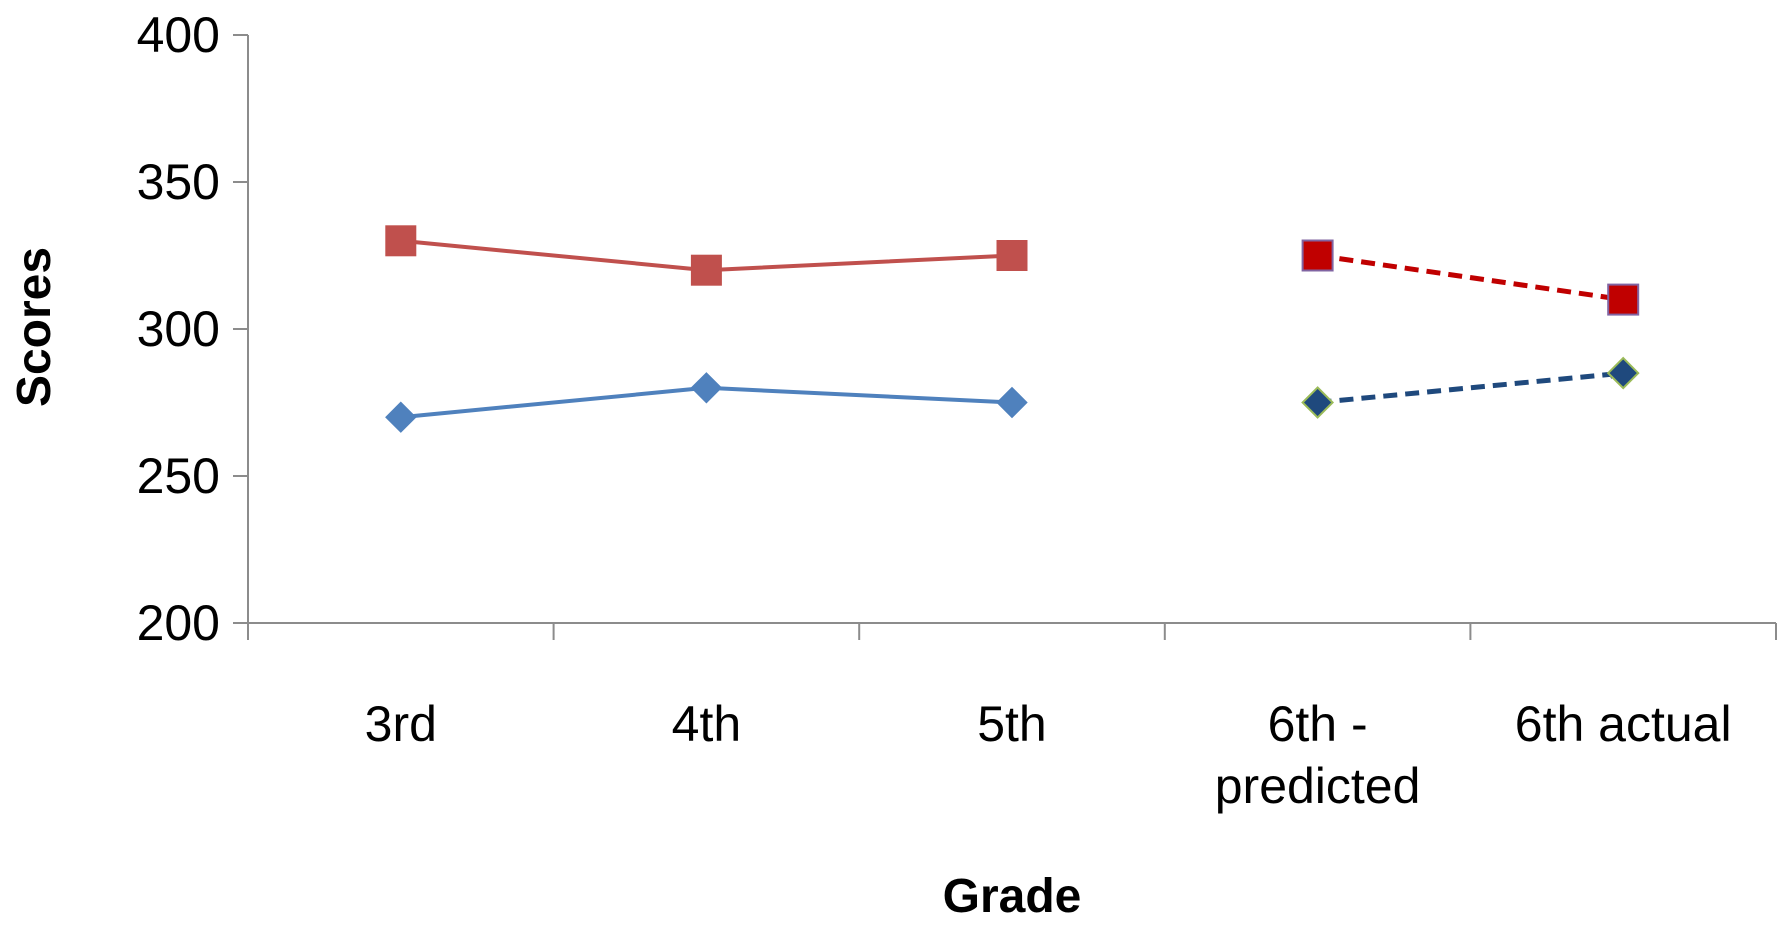 The height and width of the screenshot is (925, 1779). What do you see at coordinates (178, 182) in the screenshot?
I see `y-tick-label: 350` at bounding box center [178, 182].